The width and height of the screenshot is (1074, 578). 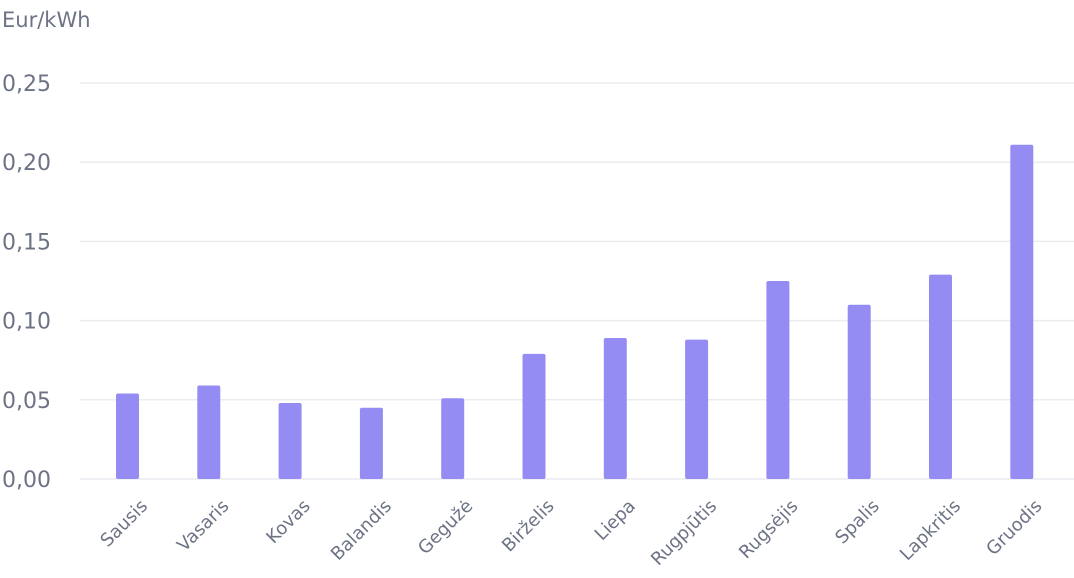 I want to click on y-tick-label: 0,25, so click(x=26, y=84).